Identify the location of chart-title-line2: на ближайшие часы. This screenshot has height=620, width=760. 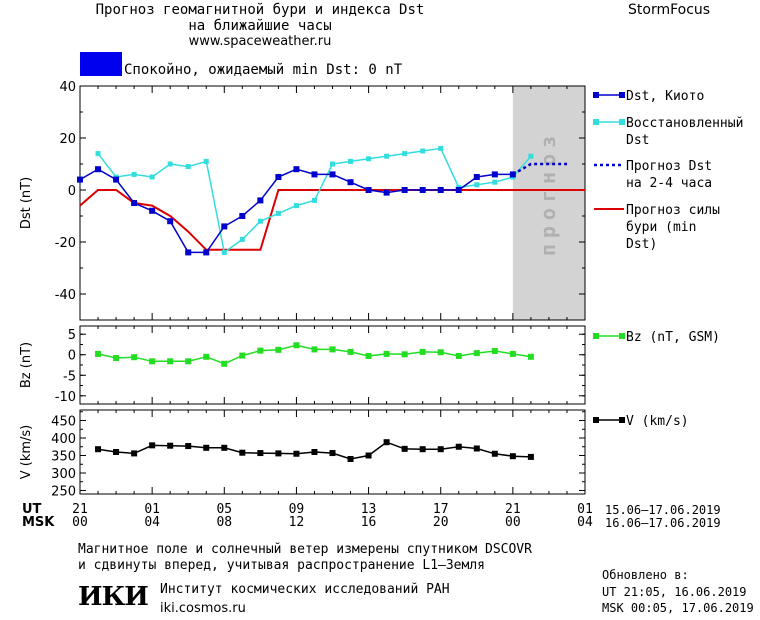
(260, 26).